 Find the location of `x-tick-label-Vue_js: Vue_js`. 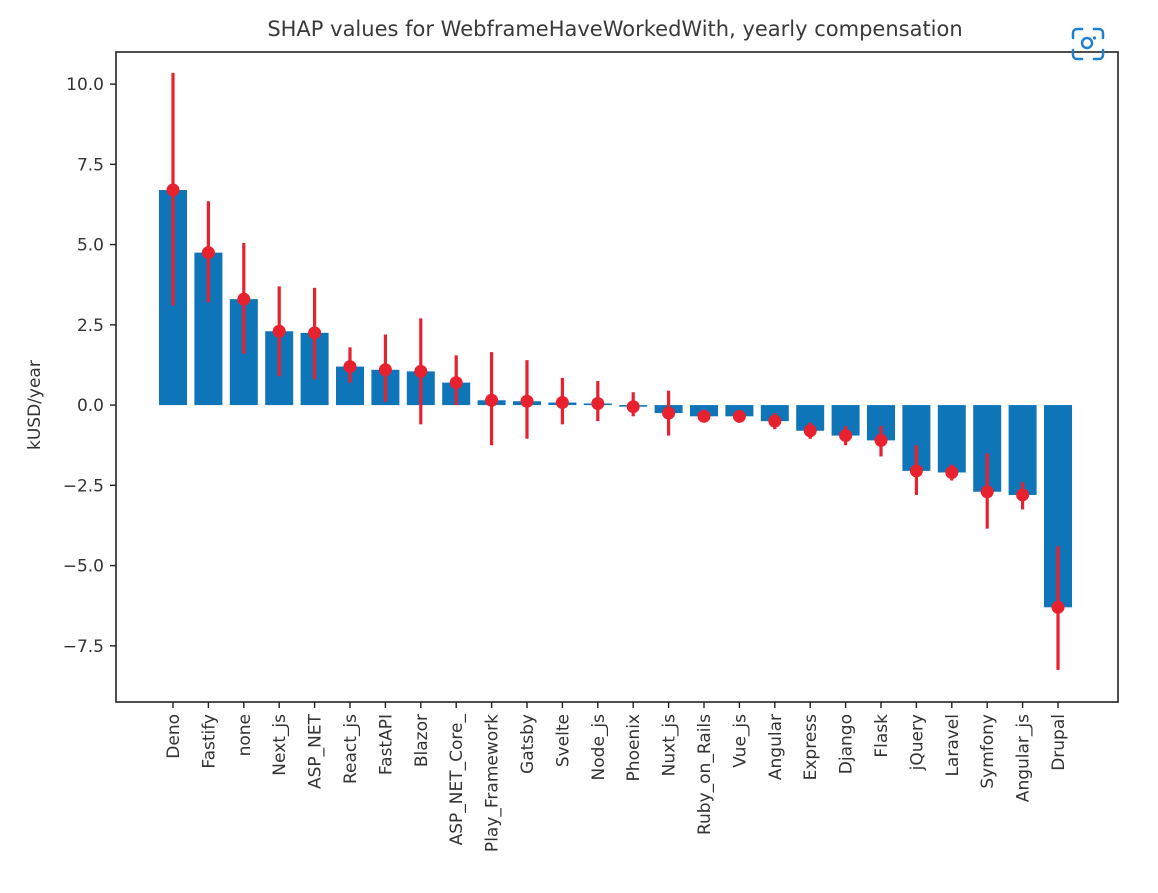

x-tick-label-Vue_js: Vue_js is located at coordinates (740, 741).